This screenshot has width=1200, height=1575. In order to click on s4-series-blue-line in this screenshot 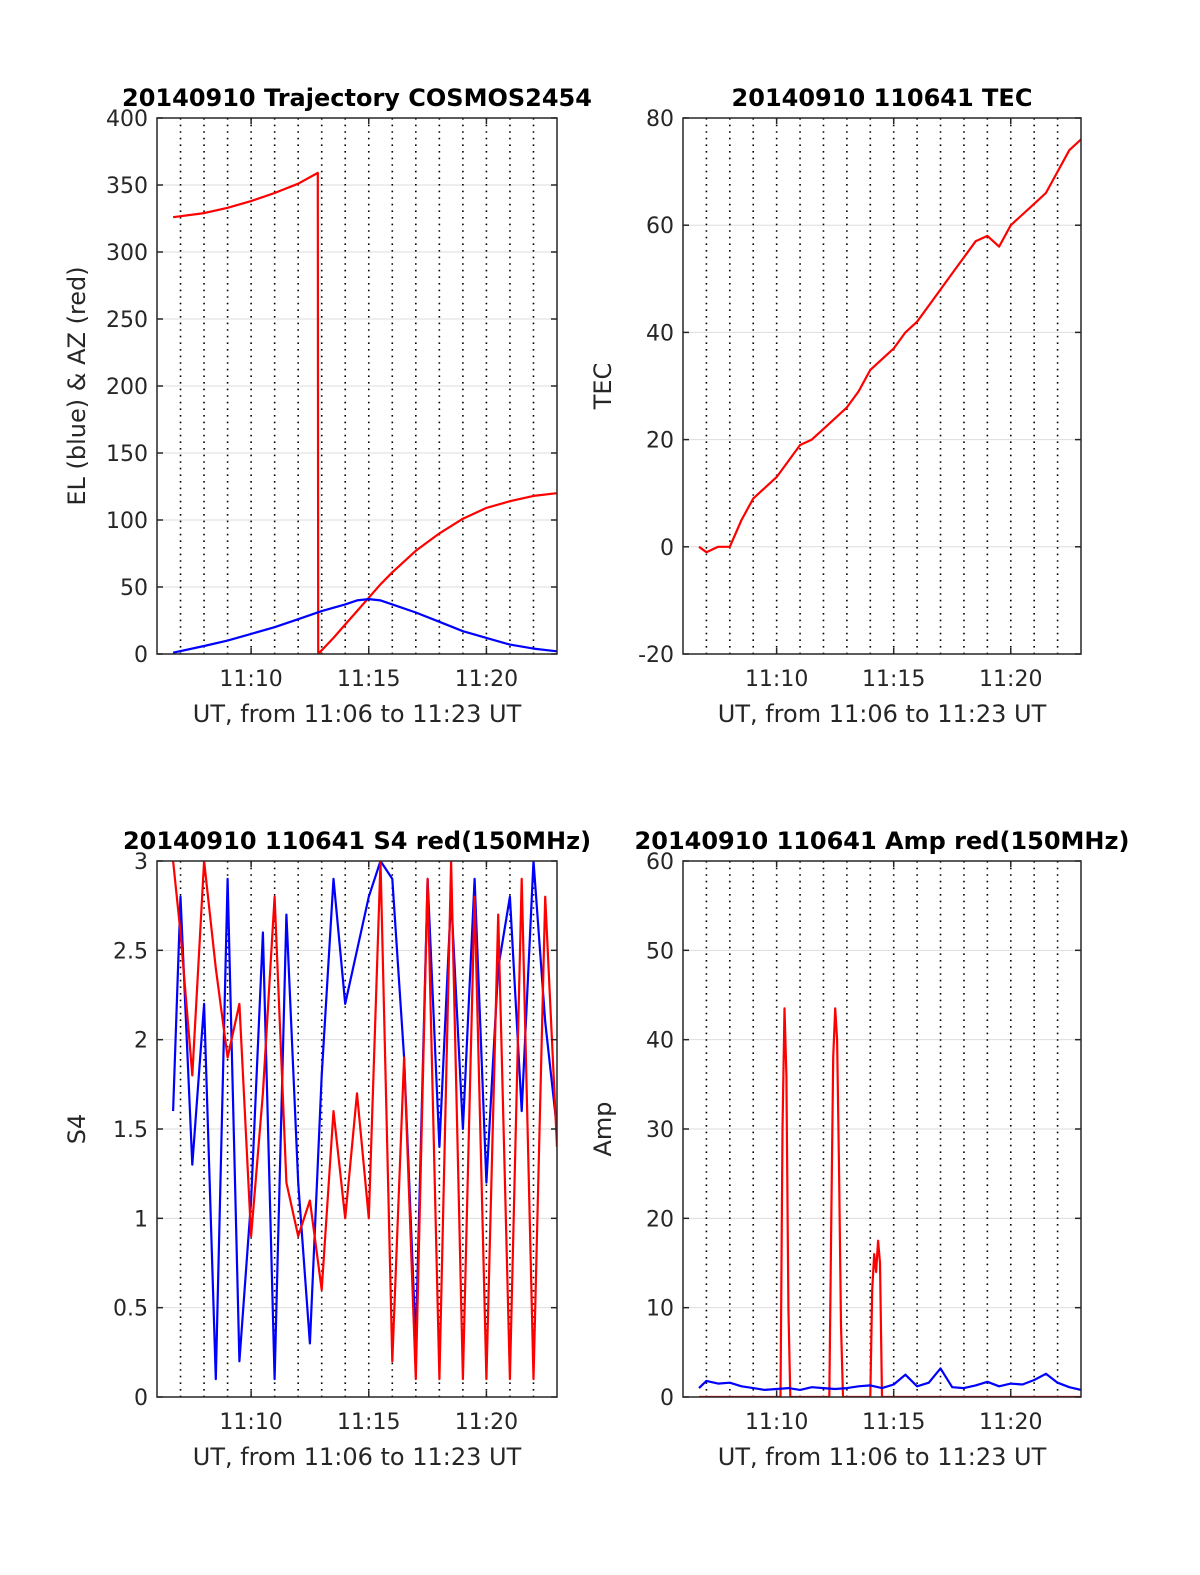, I will do `click(364, 1121)`.